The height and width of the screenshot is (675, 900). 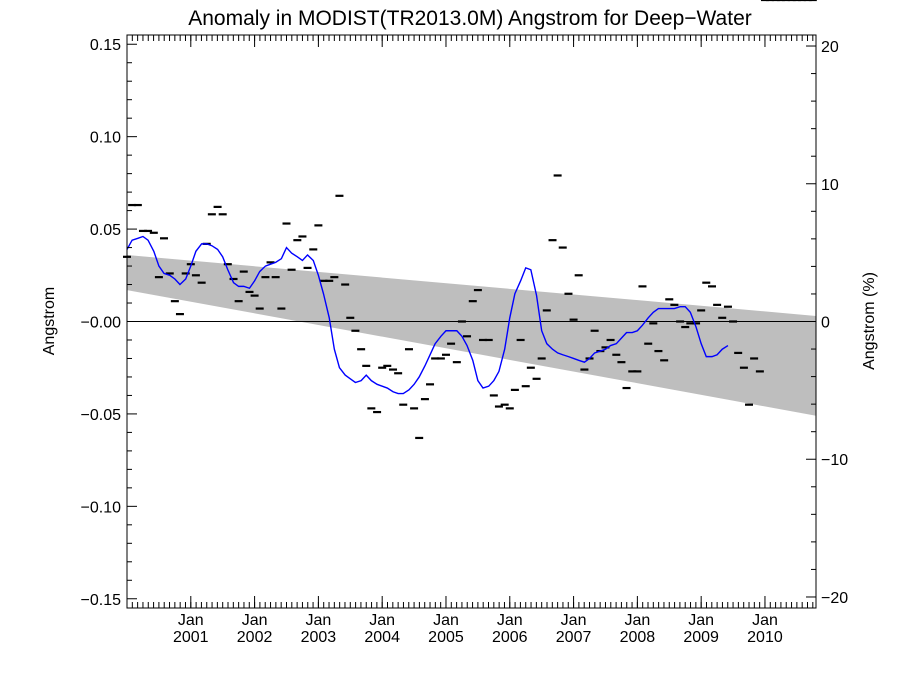 What do you see at coordinates (49, 321) in the screenshot?
I see `y-axis-label: Angstrom` at bounding box center [49, 321].